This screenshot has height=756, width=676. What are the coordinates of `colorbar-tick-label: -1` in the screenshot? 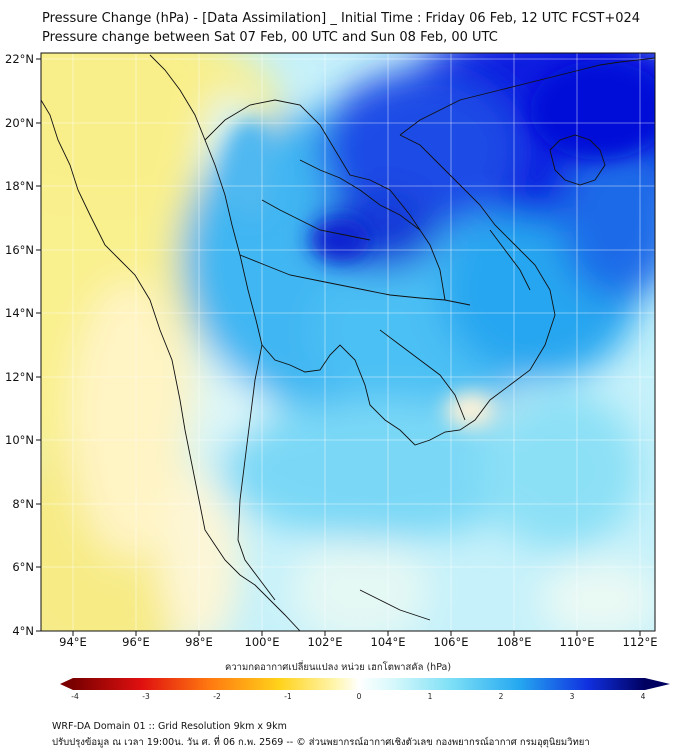 It's located at (288, 696).